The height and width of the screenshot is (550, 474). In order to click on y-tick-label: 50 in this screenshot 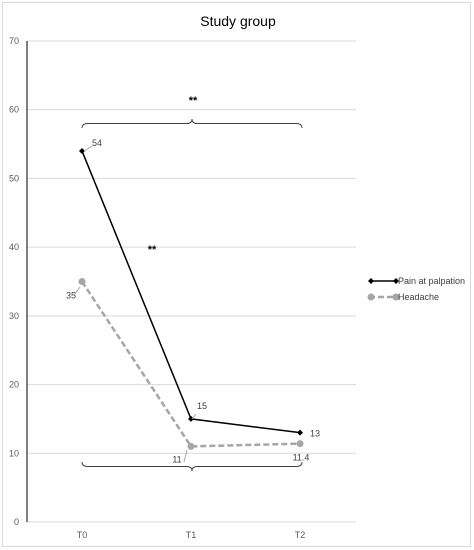, I will do `click(14, 178)`.